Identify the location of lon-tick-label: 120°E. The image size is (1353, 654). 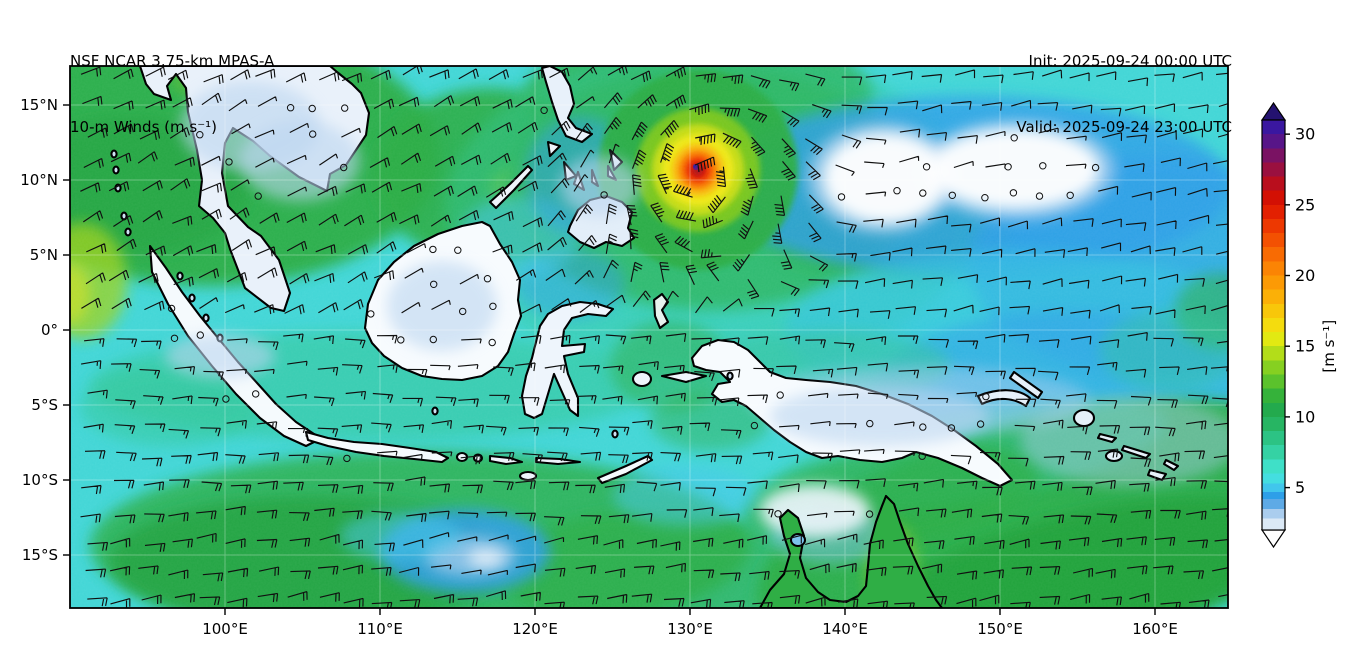
(535, 629).